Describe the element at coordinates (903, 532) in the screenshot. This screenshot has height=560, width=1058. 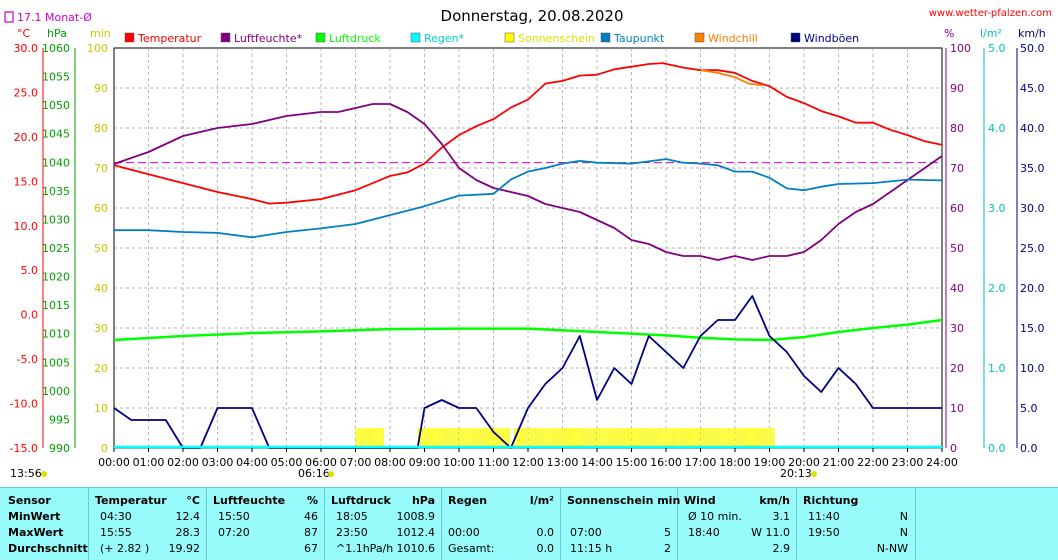
I see `dir-value: N` at that location.